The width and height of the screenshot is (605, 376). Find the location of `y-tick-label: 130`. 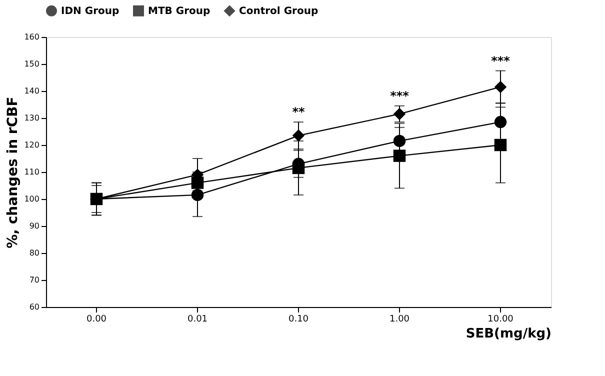

y-tick-label: 130 is located at coordinates (32, 118).